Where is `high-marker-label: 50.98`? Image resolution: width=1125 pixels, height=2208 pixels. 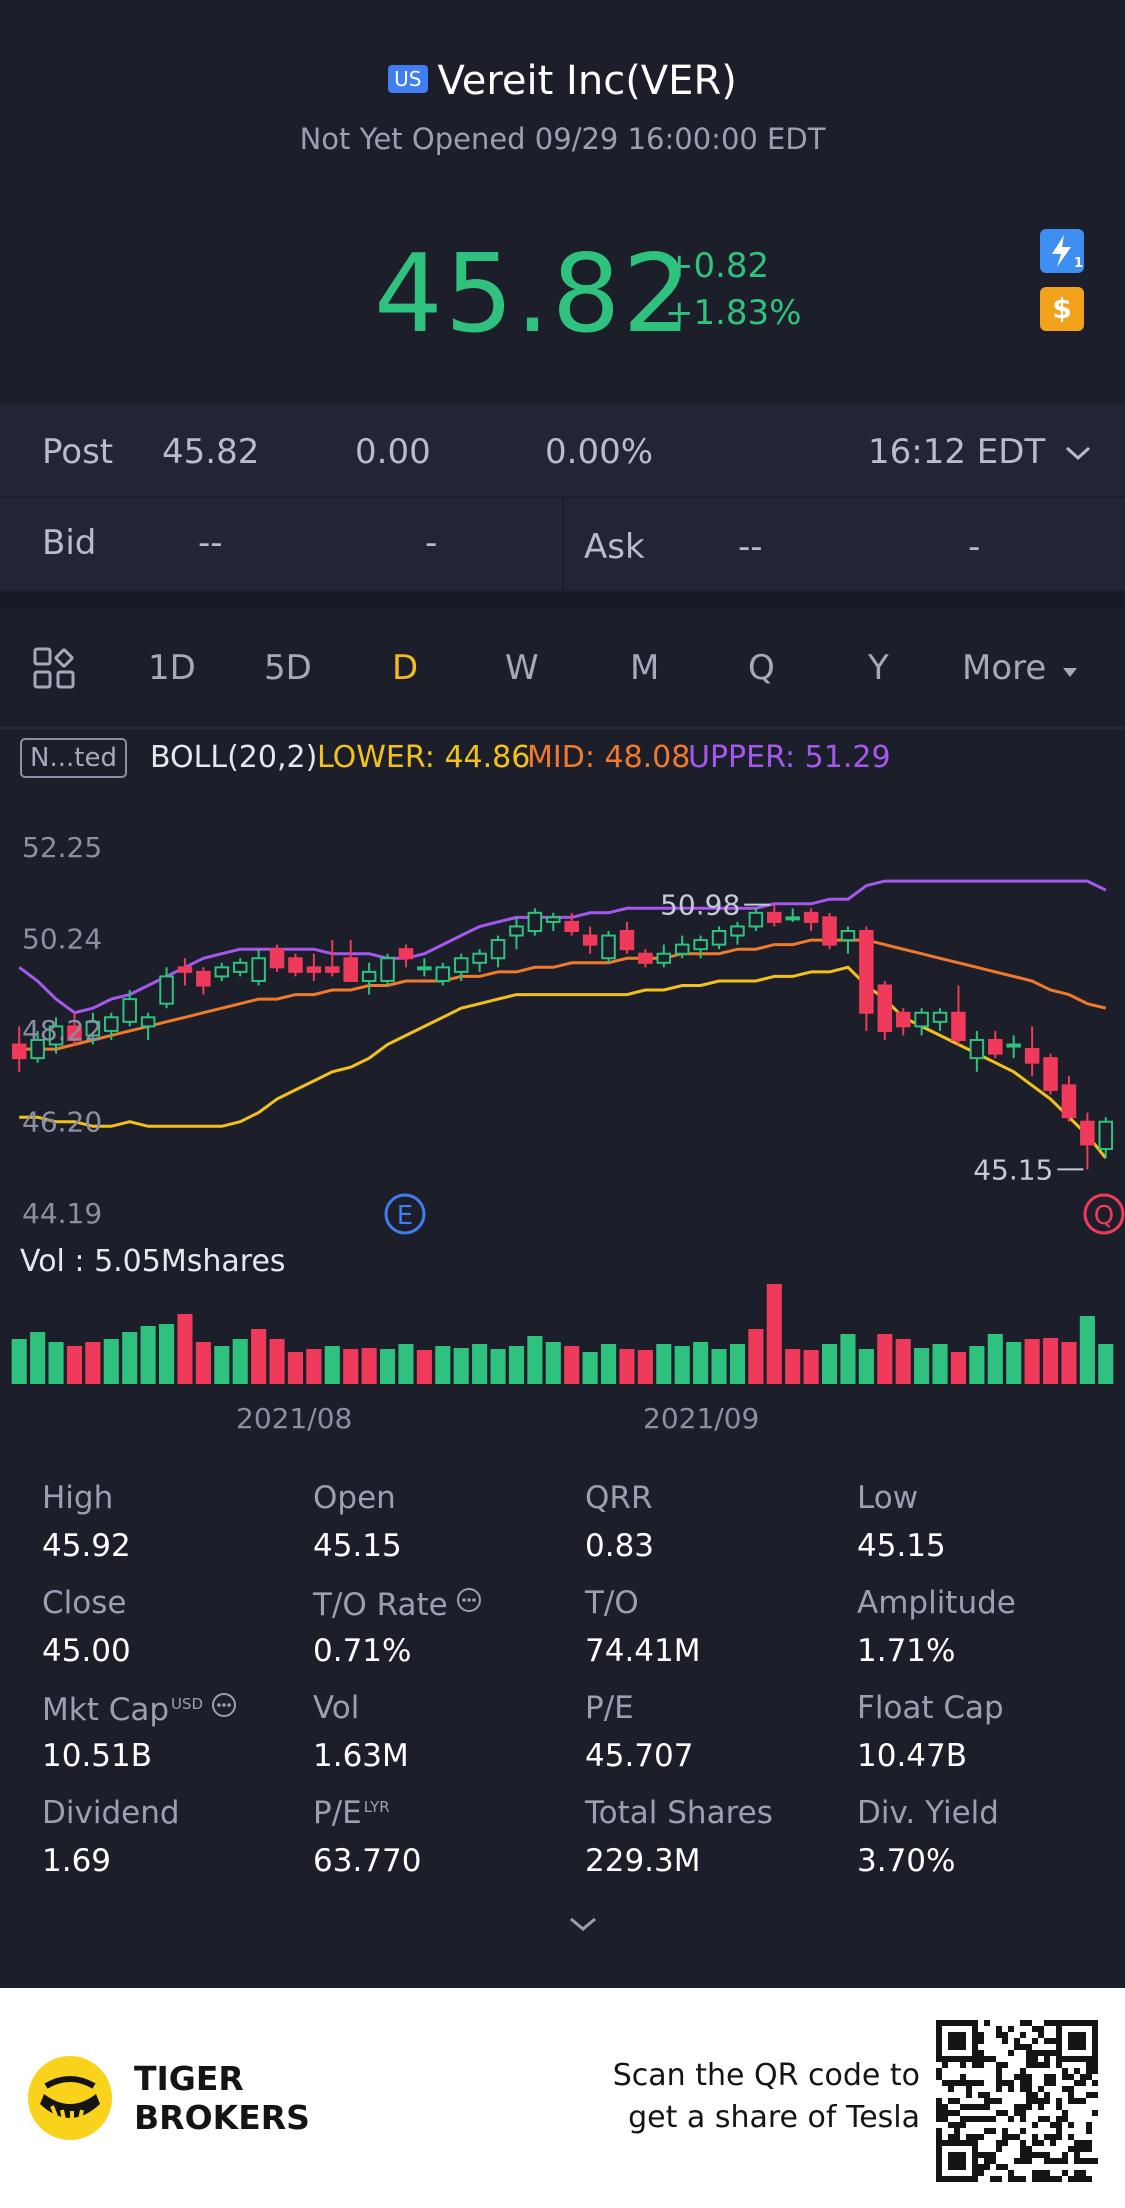
high-marker-label: 50.98 is located at coordinates (700, 905).